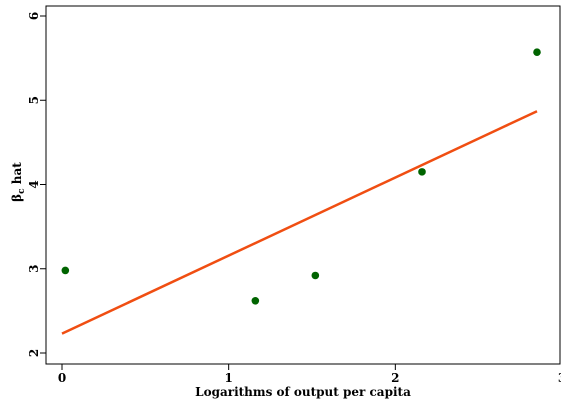 The width and height of the screenshot is (561, 404). I want to click on y-tick-label: 3, so click(34, 269).